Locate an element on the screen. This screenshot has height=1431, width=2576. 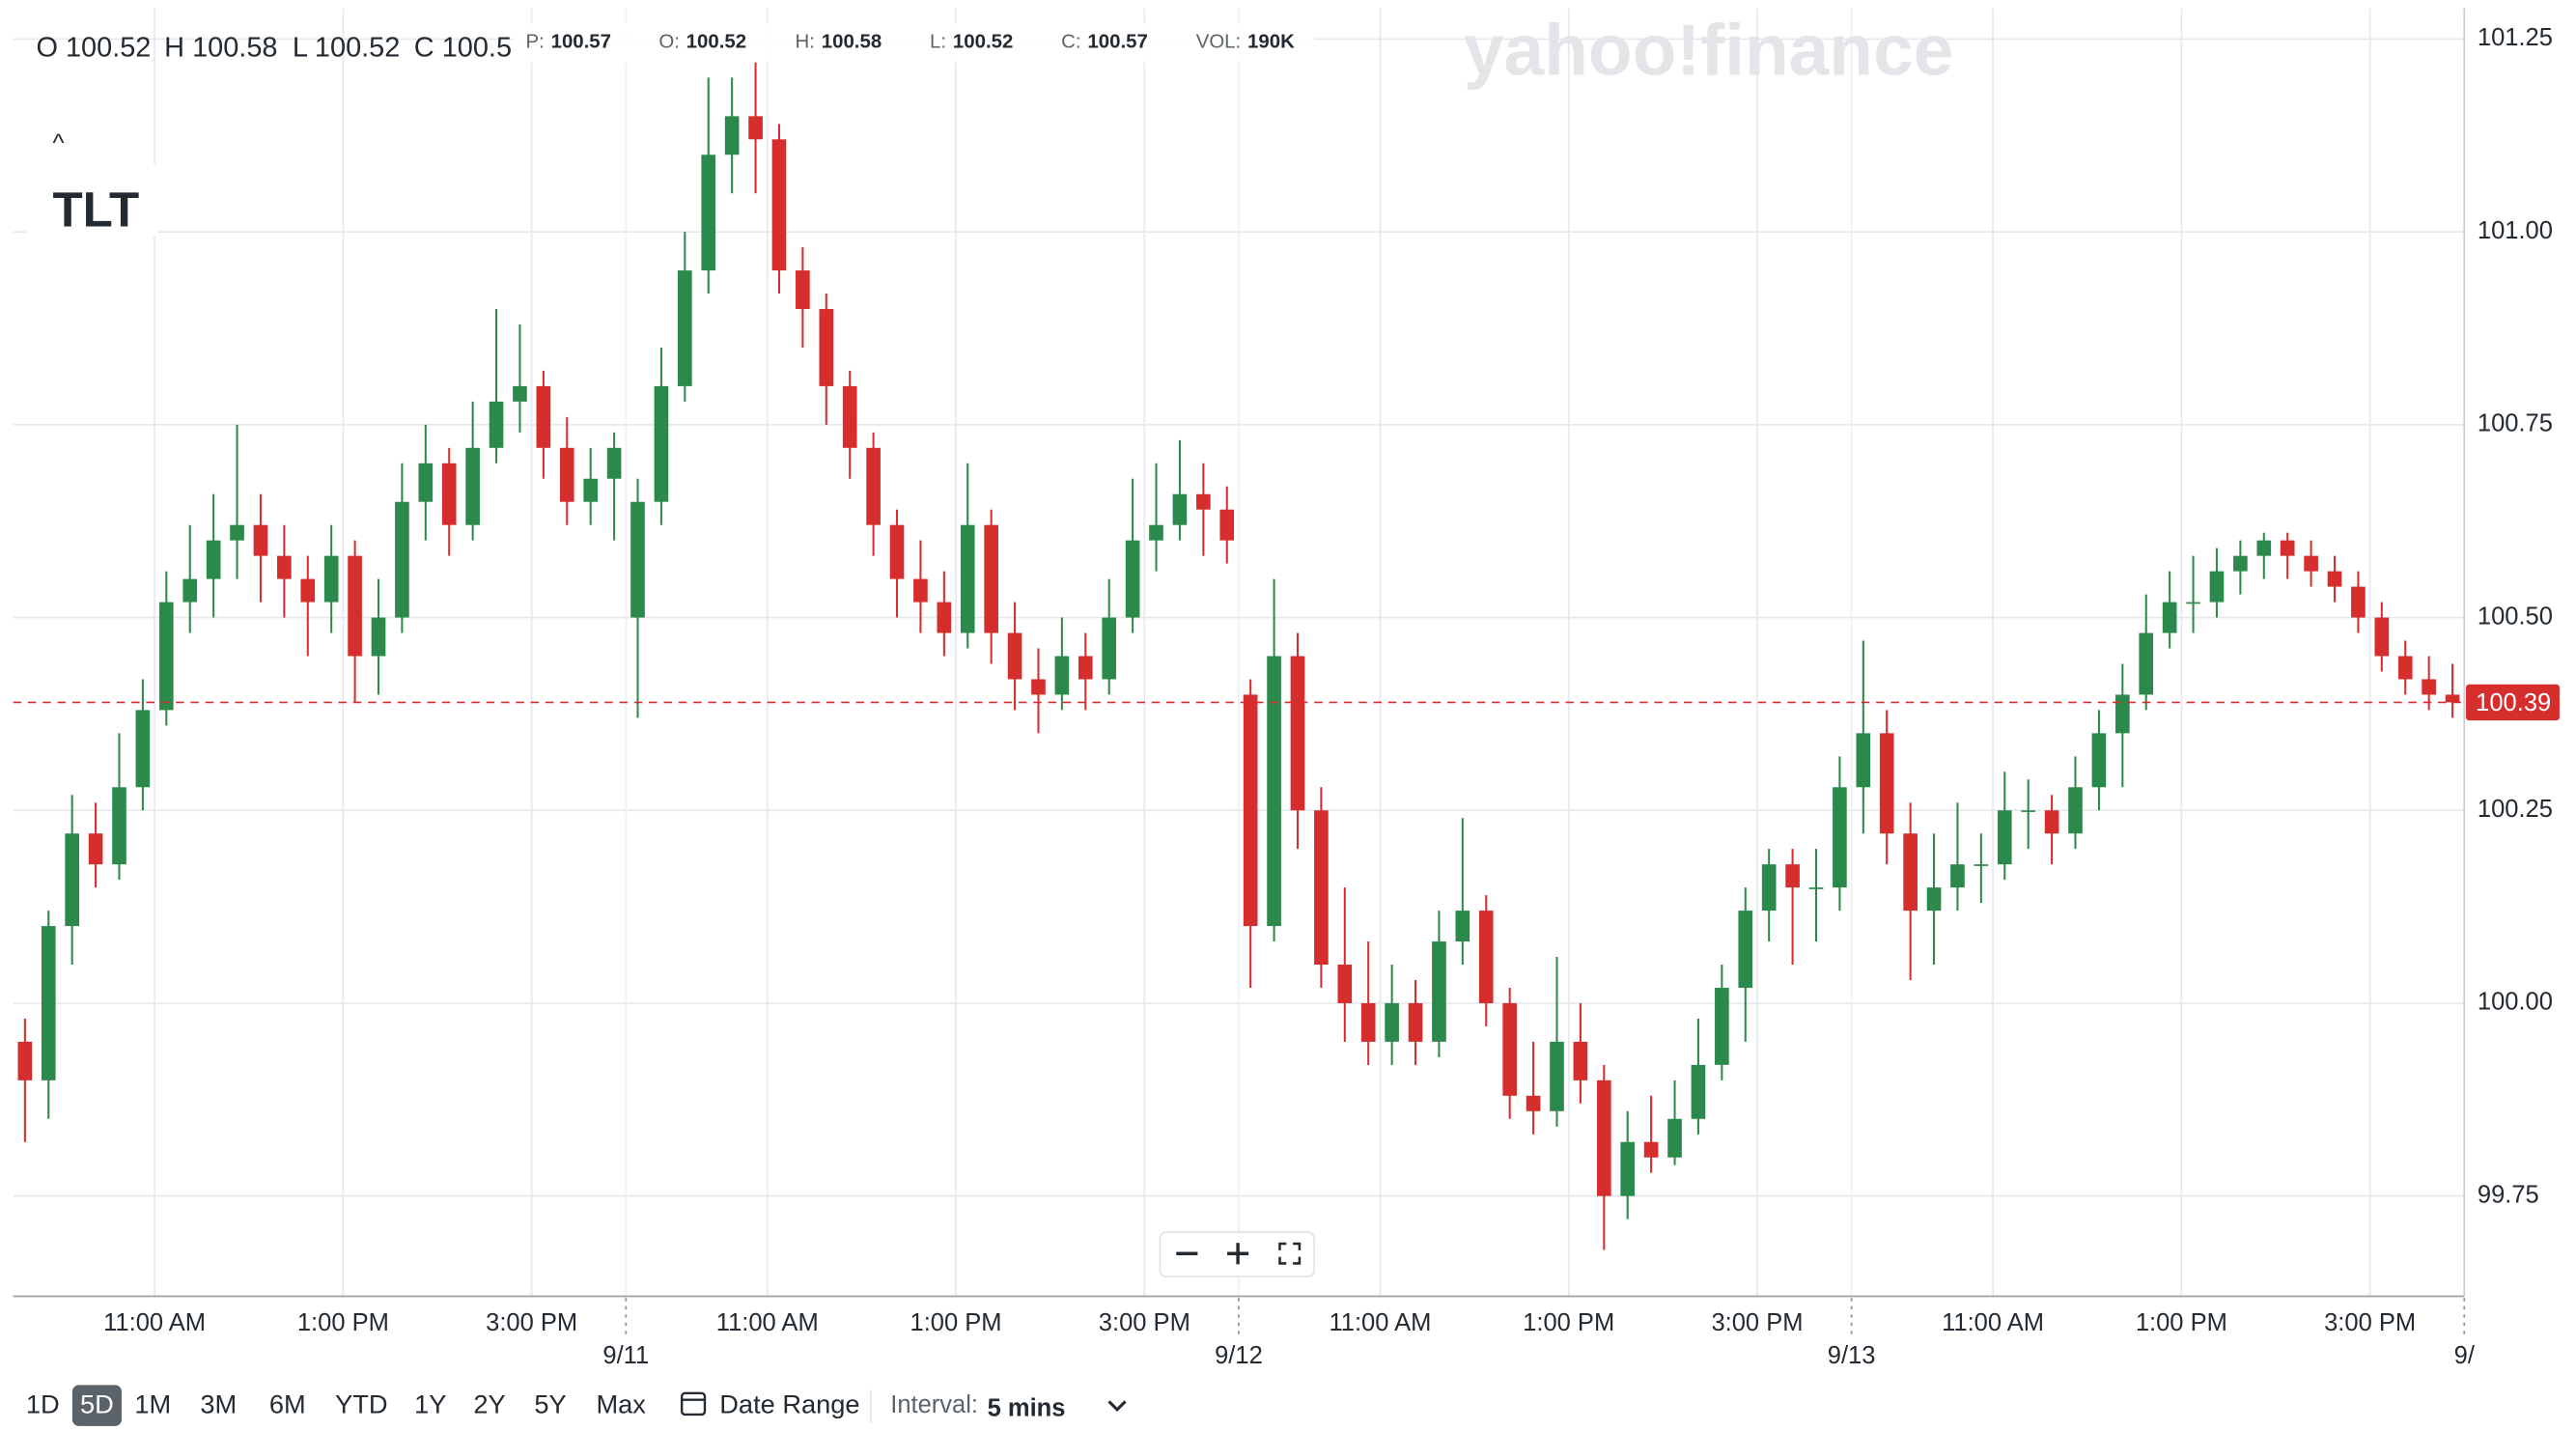
range-button: 1M is located at coordinates (153, 1404).